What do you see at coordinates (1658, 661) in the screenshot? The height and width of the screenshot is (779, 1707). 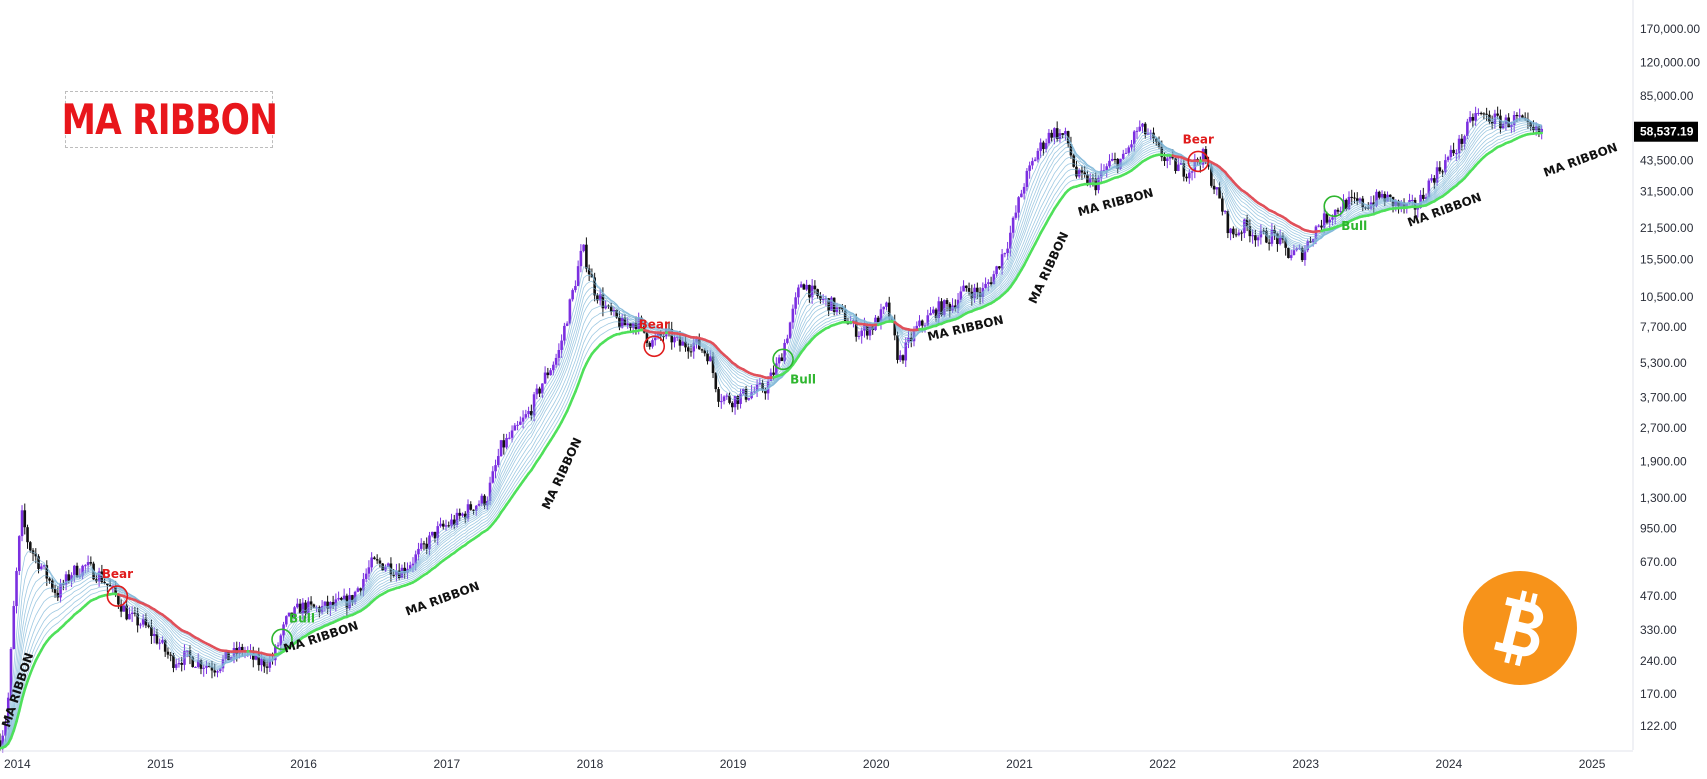 I see `price-tick-label: 240.00` at bounding box center [1658, 661].